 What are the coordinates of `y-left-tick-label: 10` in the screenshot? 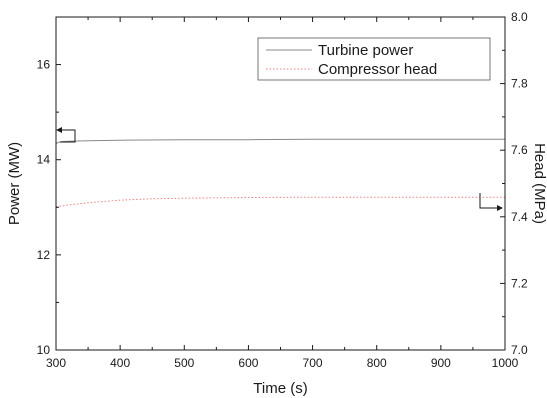 It's located at (44, 350).